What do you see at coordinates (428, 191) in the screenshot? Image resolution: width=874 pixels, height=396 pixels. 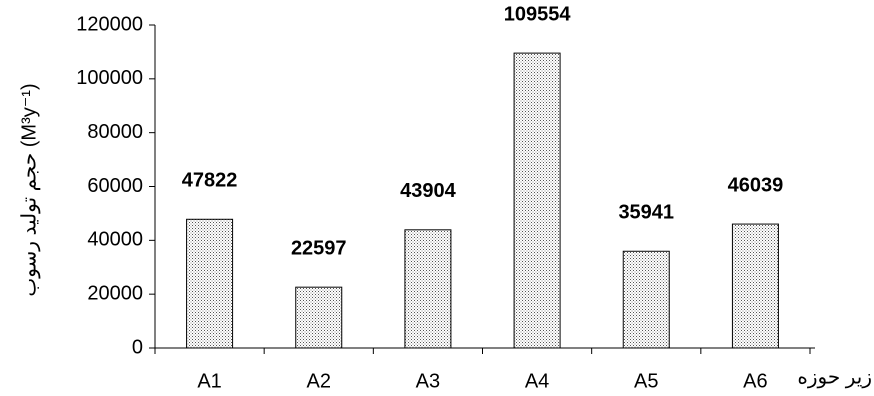 I see `value-label: 43904` at bounding box center [428, 191].